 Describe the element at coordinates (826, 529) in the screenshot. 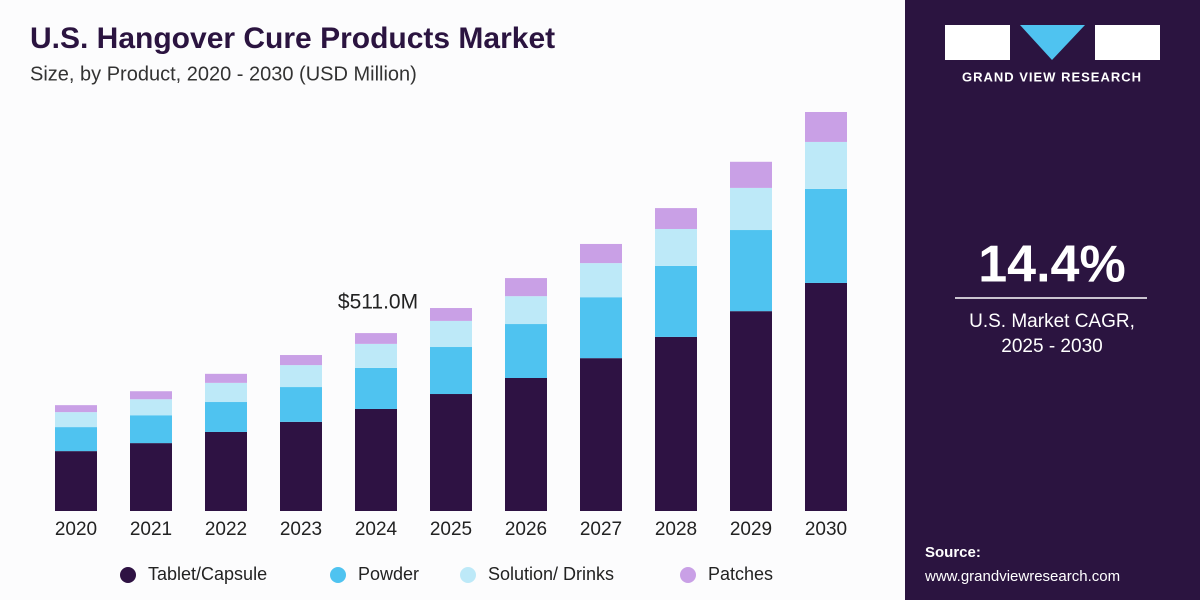

I see `x-tick-label: 2030` at that location.